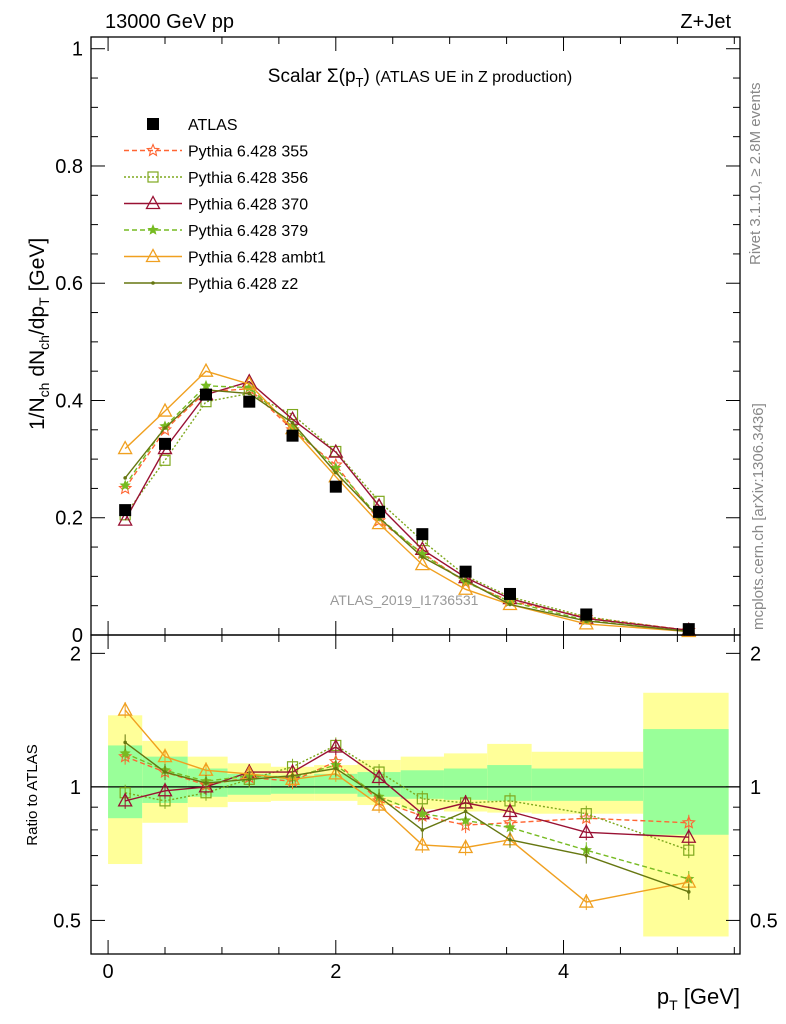 This screenshot has height=1024, width=786. I want to click on legend-label: Pythia 6.428 ambt1, so click(257, 258).